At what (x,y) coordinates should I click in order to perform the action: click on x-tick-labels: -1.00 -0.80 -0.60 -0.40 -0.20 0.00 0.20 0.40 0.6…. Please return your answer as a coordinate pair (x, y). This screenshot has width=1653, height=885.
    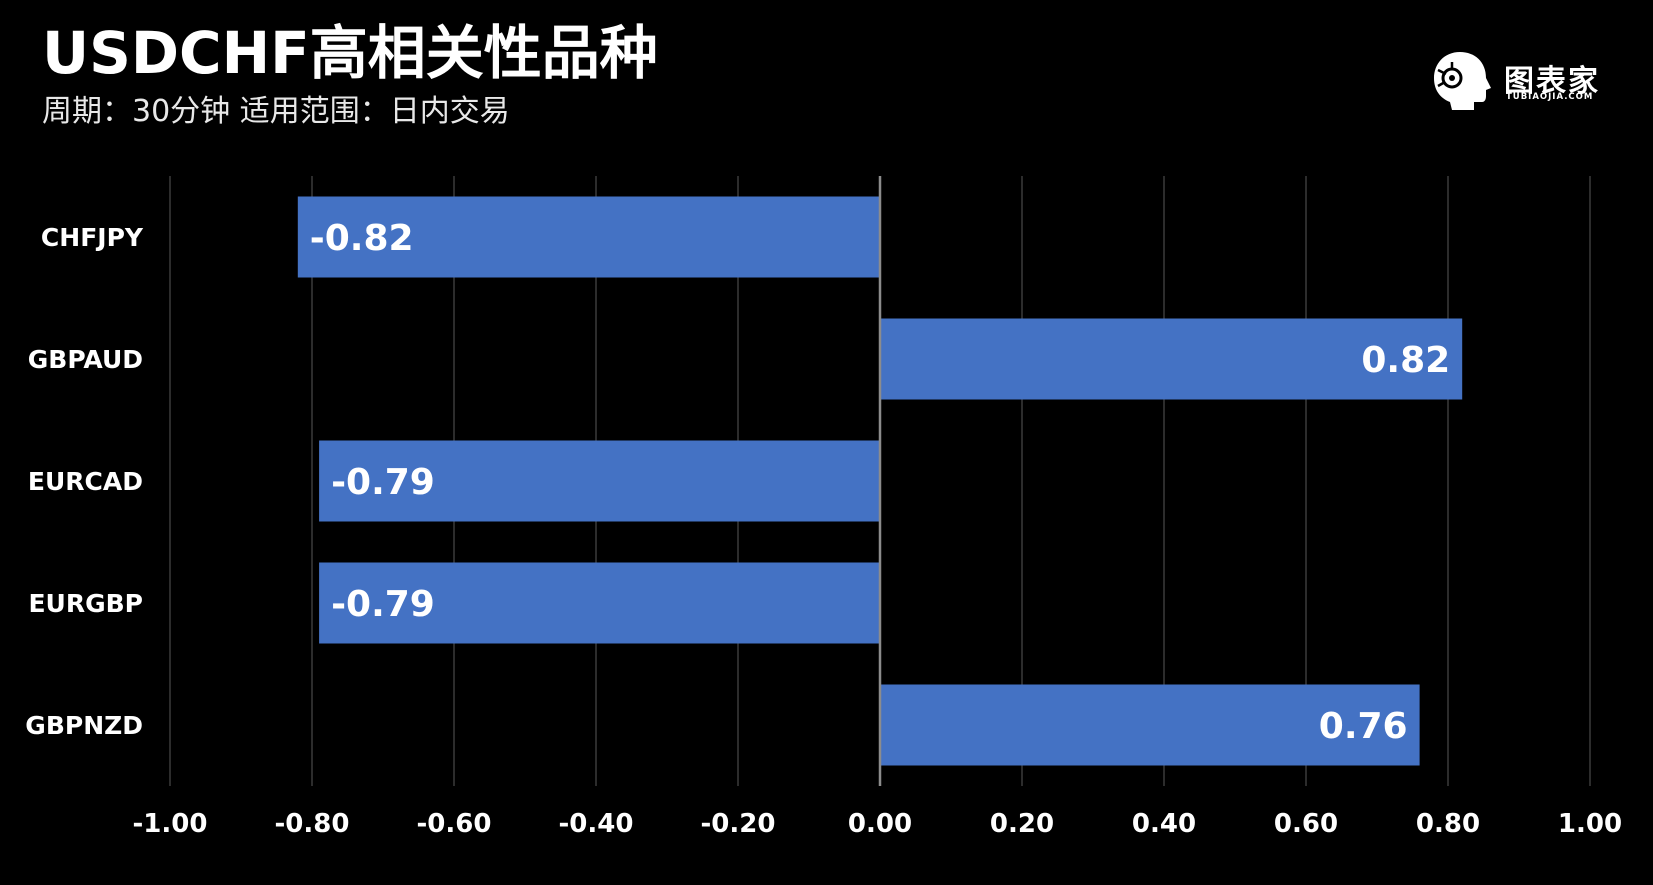
    Looking at the image, I should click on (878, 824).